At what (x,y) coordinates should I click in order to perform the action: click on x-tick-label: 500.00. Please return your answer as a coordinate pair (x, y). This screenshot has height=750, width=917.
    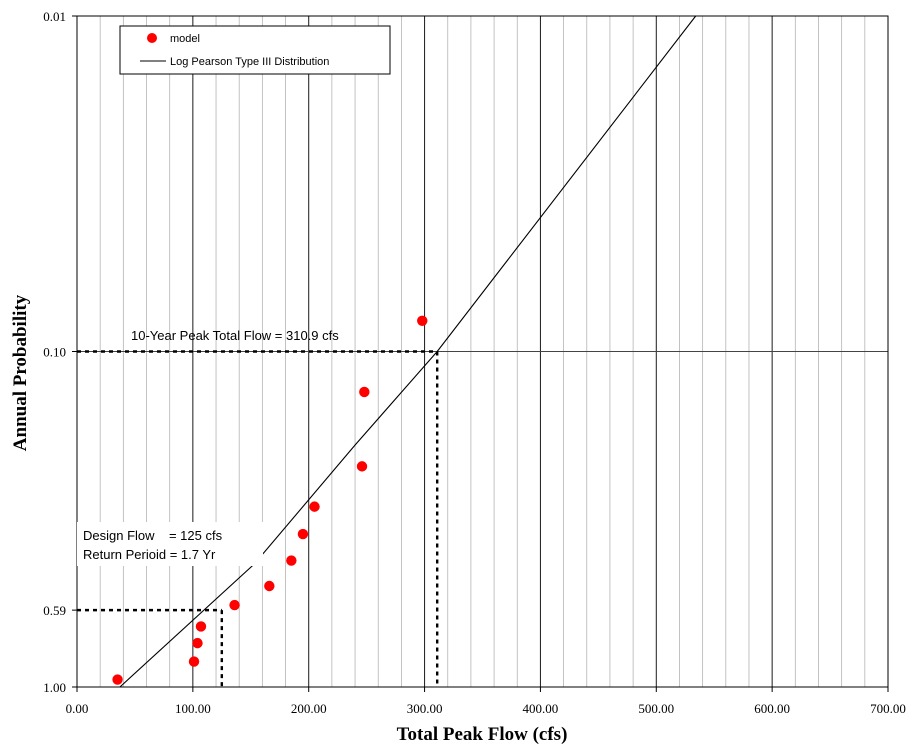
    Looking at the image, I should click on (656, 708).